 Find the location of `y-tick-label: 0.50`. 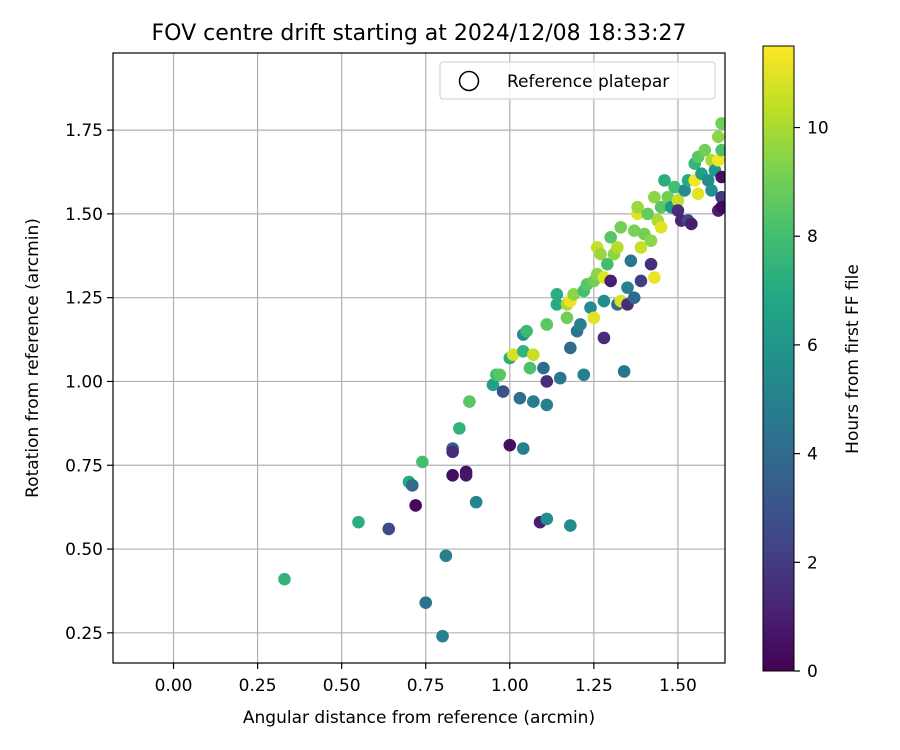

y-tick-label: 0.50 is located at coordinates (84, 550).